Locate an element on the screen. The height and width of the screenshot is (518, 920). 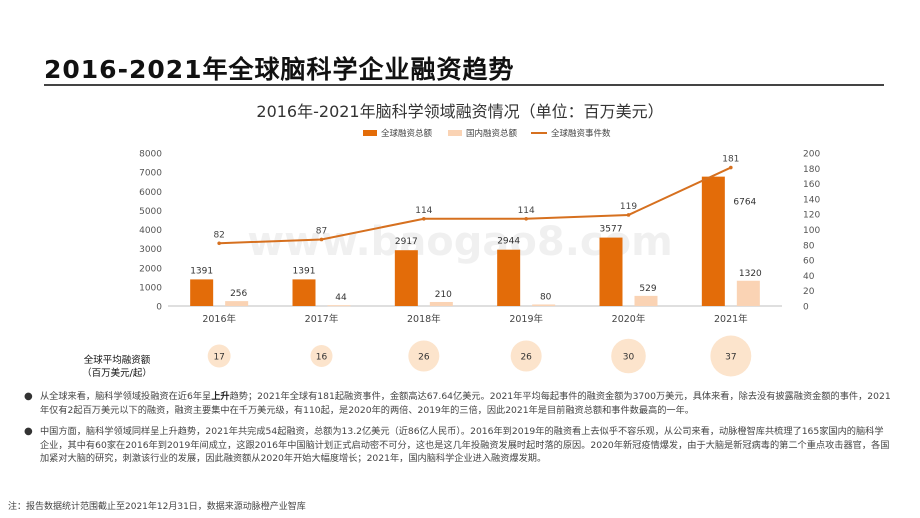
right-axis-tick-label: 80 is located at coordinates (809, 246).